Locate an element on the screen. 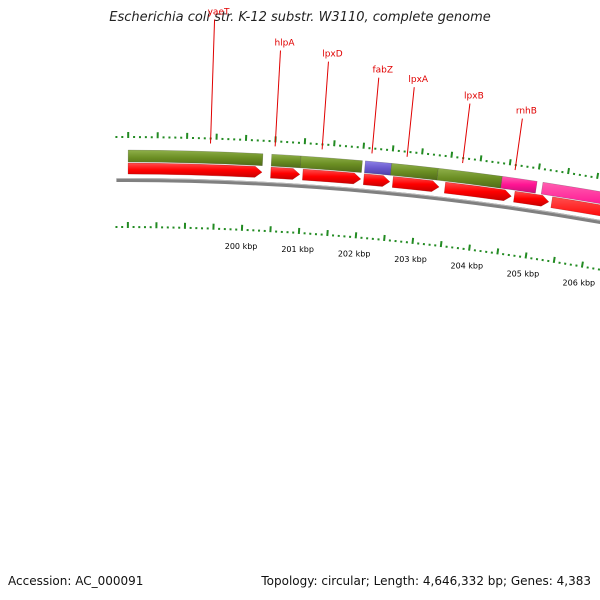 The image size is (600, 600). kbp-label: 206 kbp is located at coordinates (579, 282).